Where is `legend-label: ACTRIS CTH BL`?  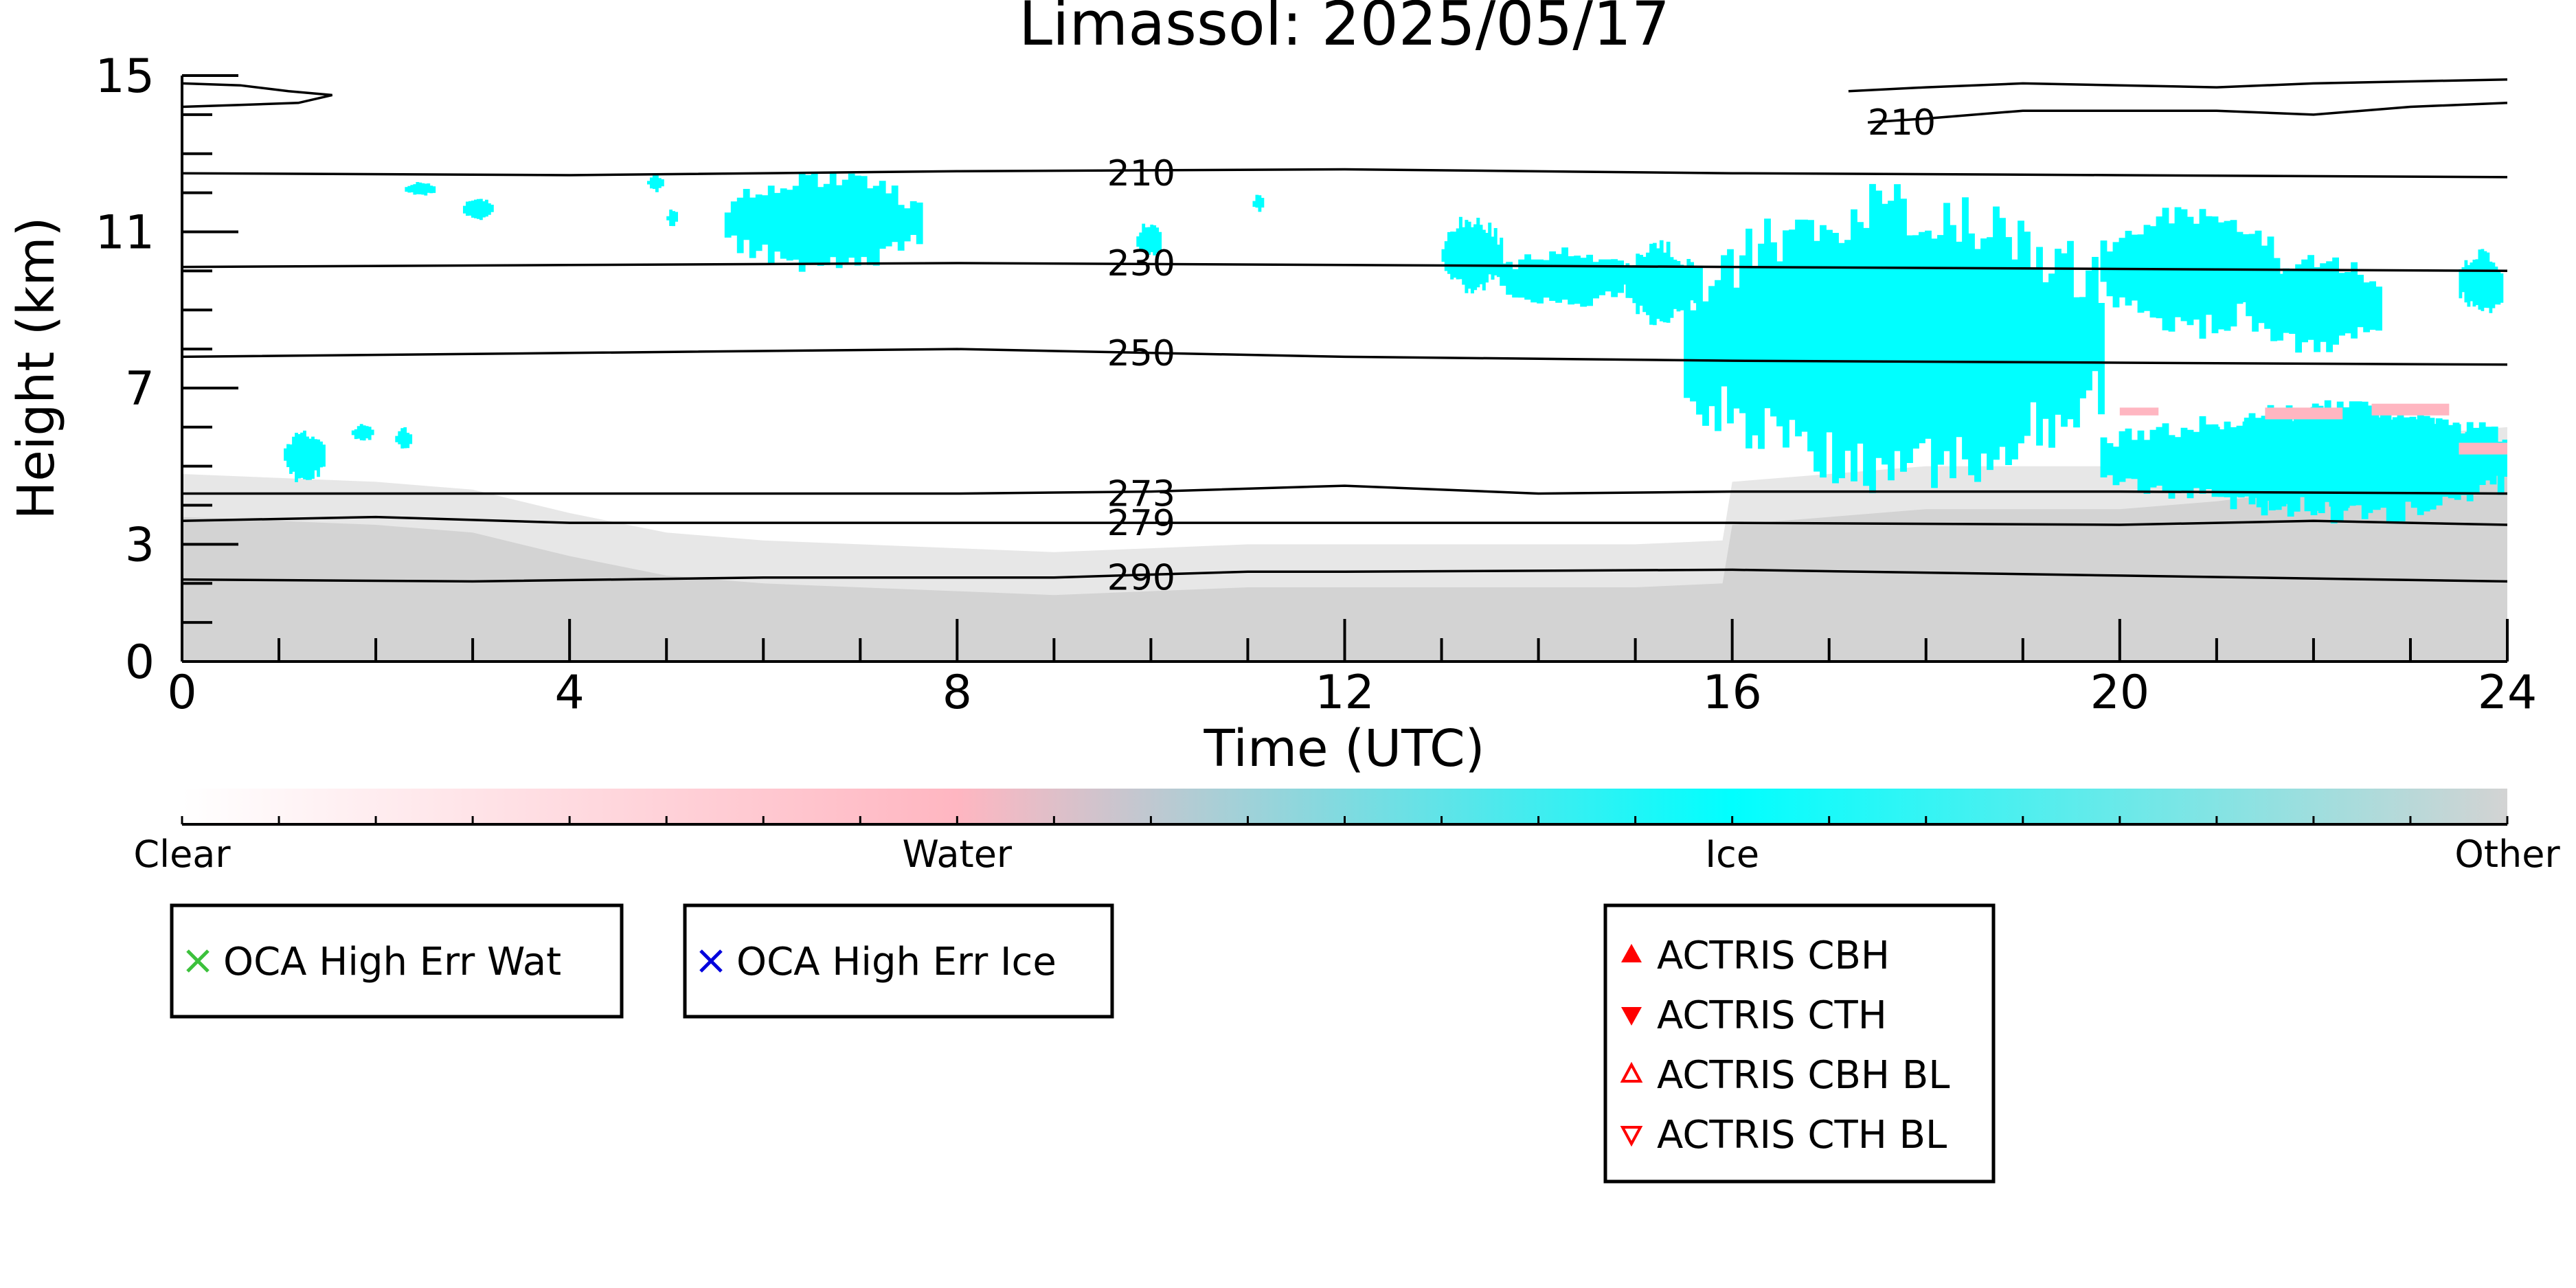 legend-label: ACTRIS CTH BL is located at coordinates (1802, 1135).